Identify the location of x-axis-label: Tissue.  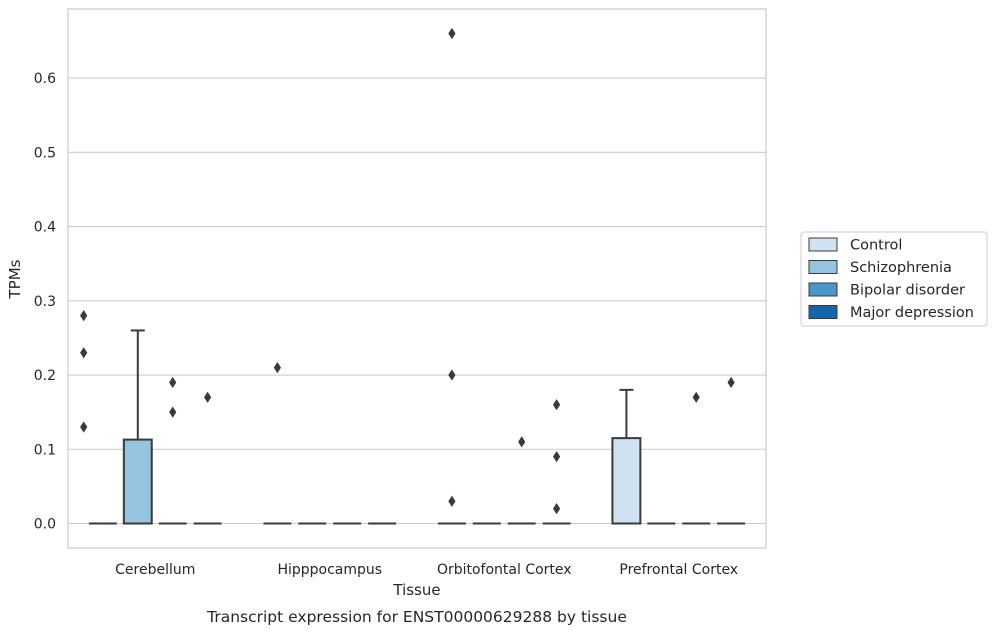
(416, 590).